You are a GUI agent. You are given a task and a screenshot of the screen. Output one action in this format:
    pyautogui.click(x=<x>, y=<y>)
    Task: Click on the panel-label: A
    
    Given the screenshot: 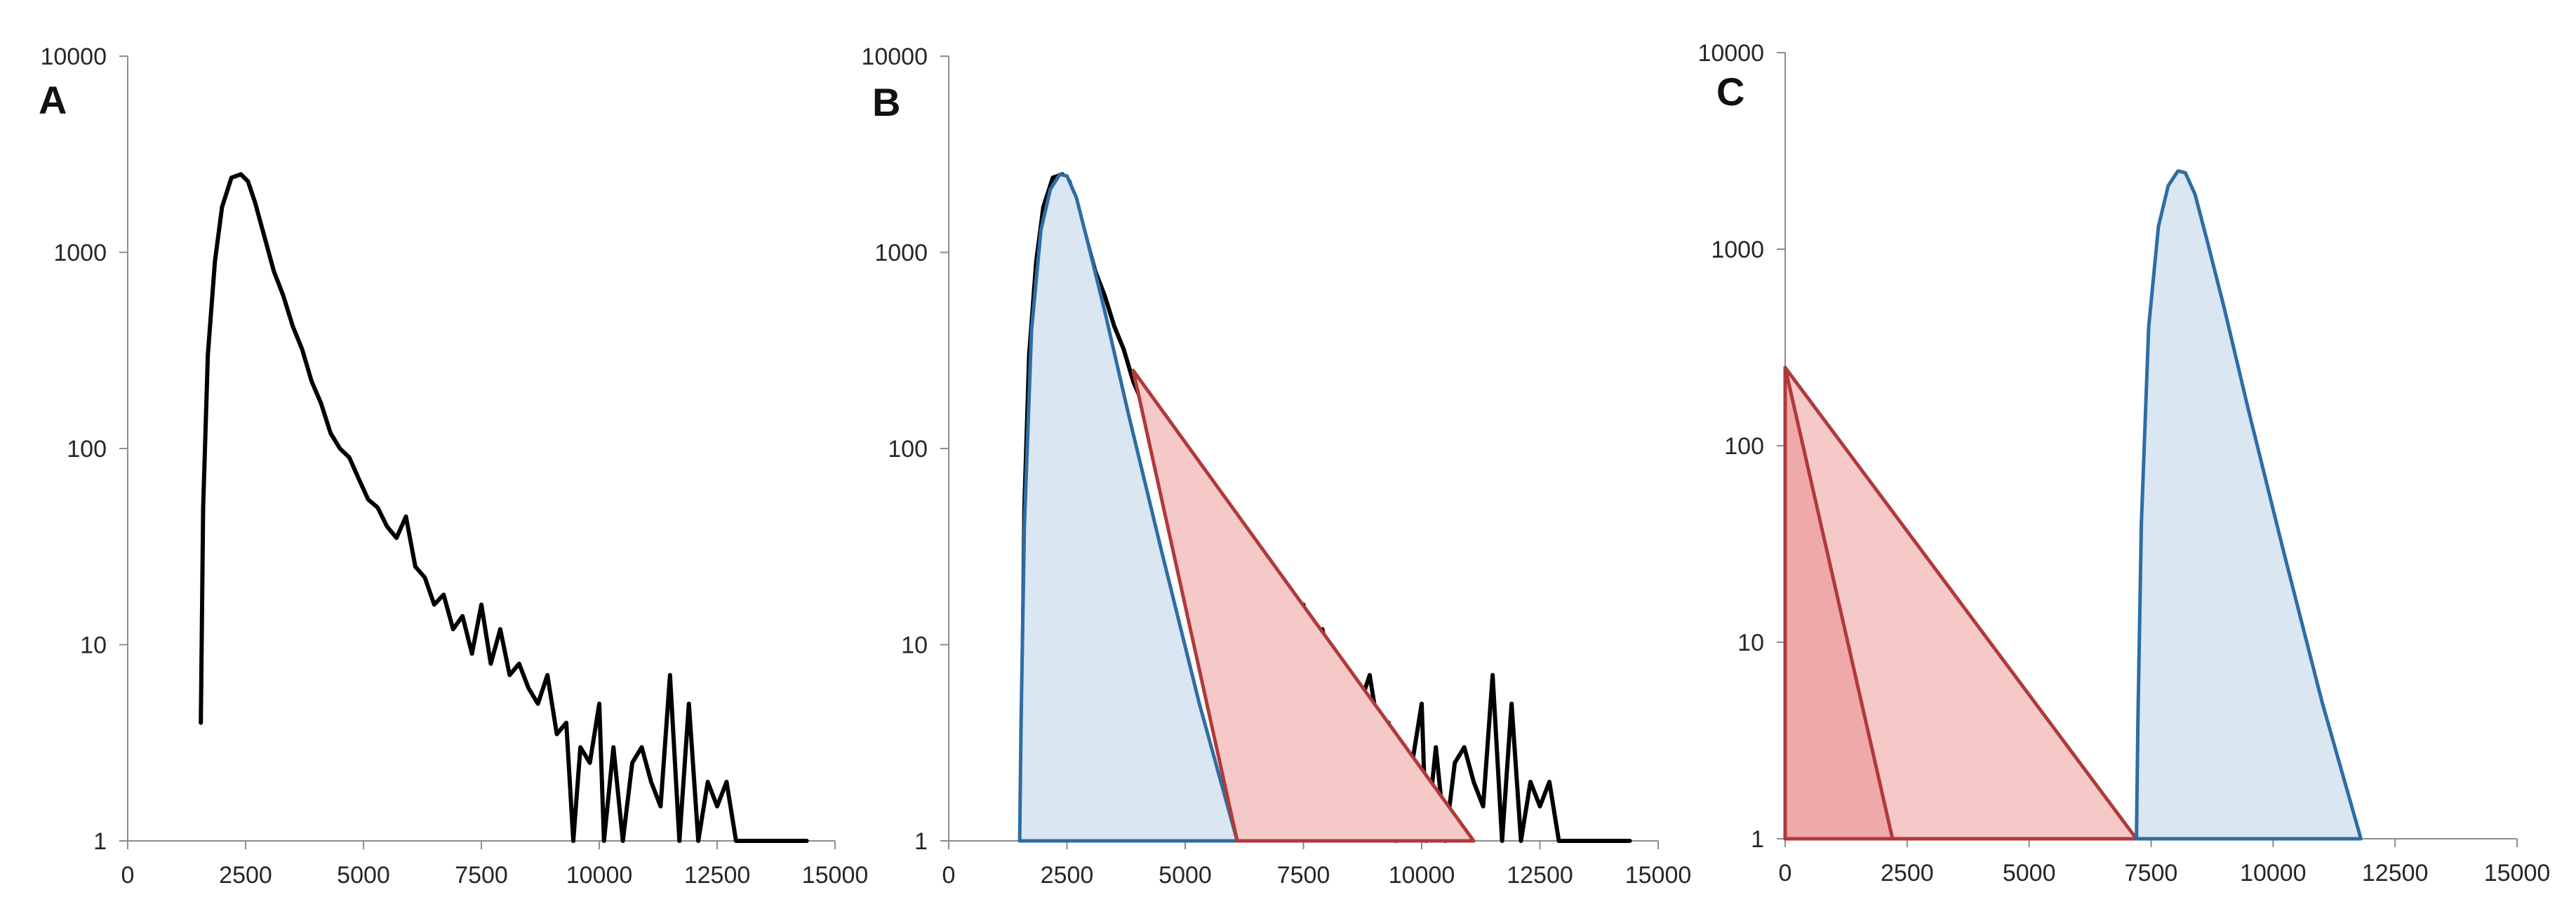 What is the action you would take?
    pyautogui.click(x=53, y=100)
    